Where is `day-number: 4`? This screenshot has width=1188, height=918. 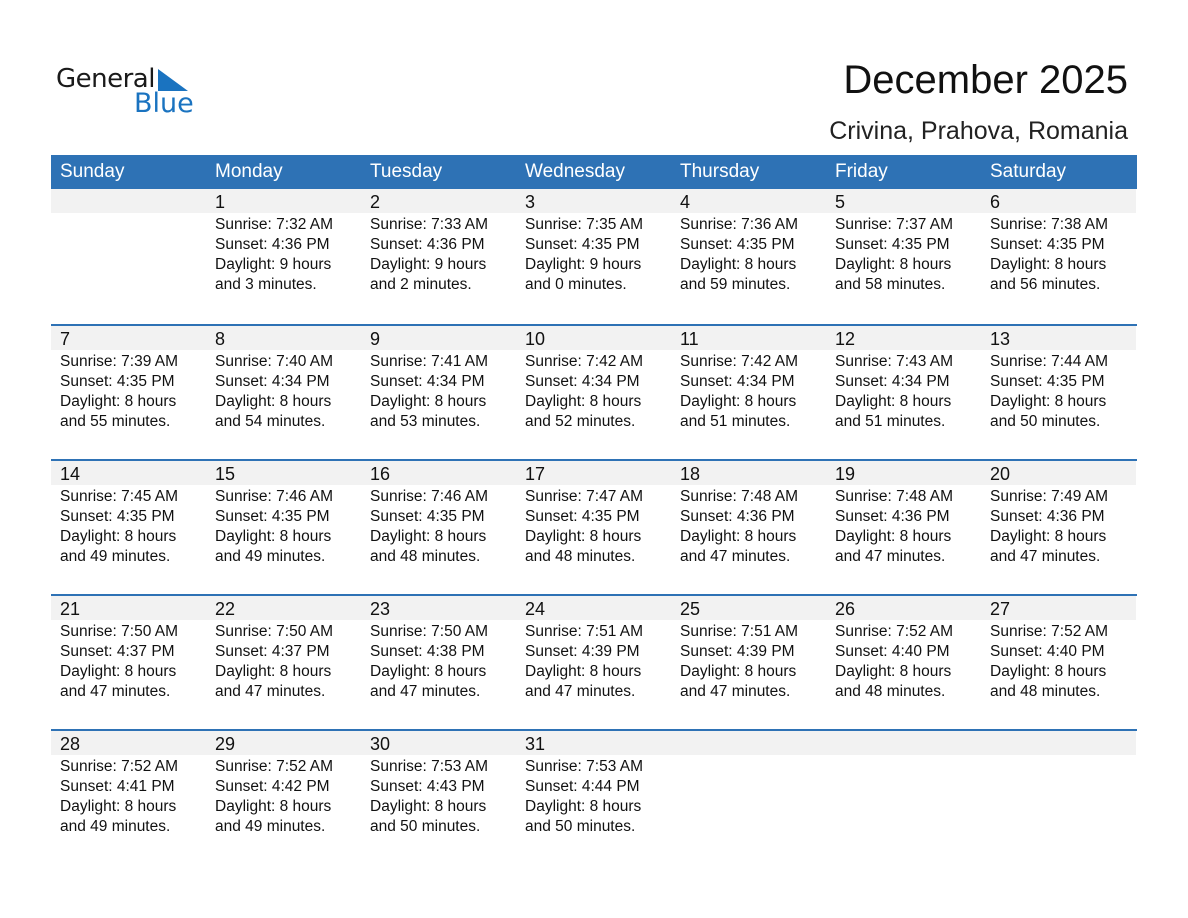
day-number: 4 is located at coordinates (748, 201).